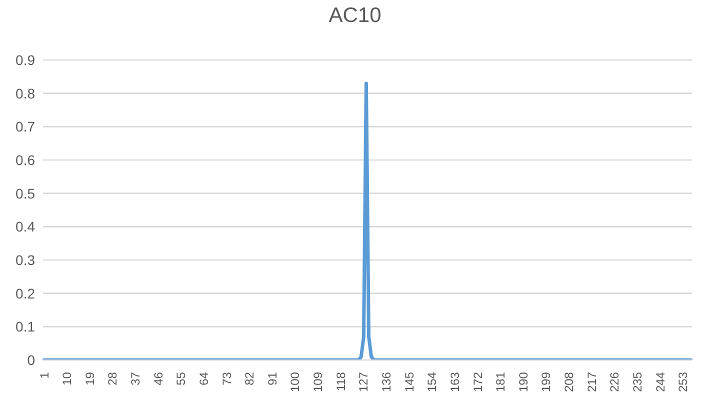 The image size is (710, 404). What do you see at coordinates (569, 382) in the screenshot?
I see `x-tick-label: 208` at bounding box center [569, 382].